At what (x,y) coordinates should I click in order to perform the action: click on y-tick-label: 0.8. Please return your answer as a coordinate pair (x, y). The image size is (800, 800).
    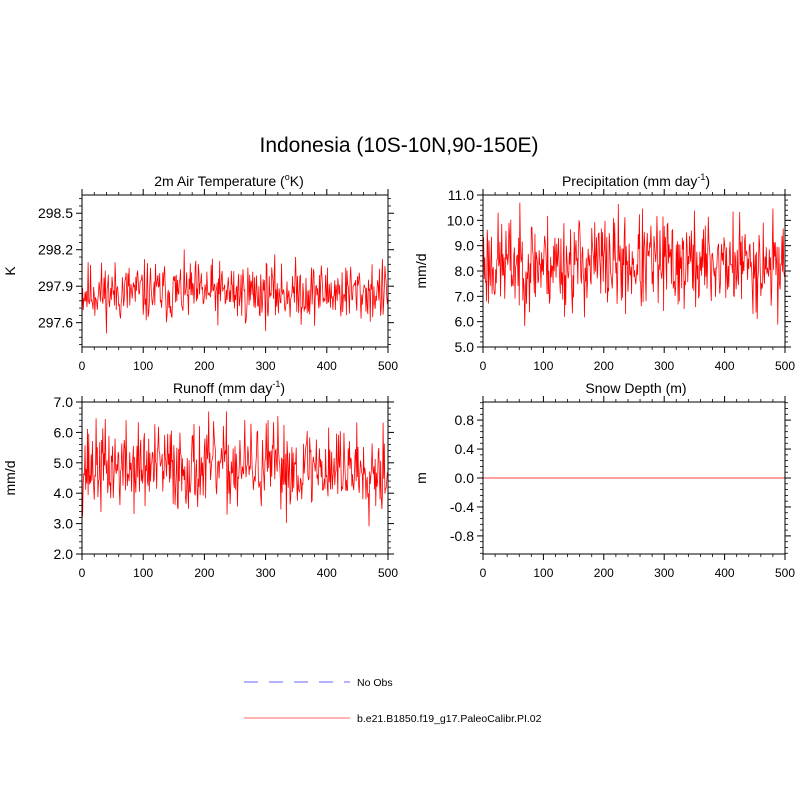
    Looking at the image, I should click on (465, 420).